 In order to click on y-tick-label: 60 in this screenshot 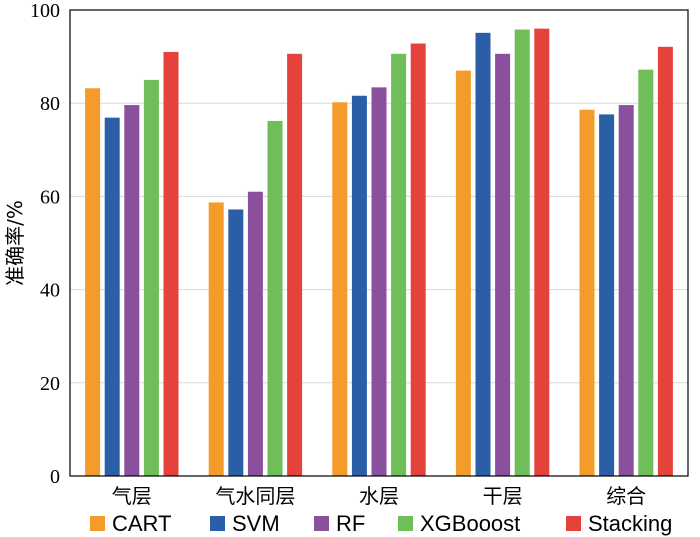, I will do `click(50, 197)`.